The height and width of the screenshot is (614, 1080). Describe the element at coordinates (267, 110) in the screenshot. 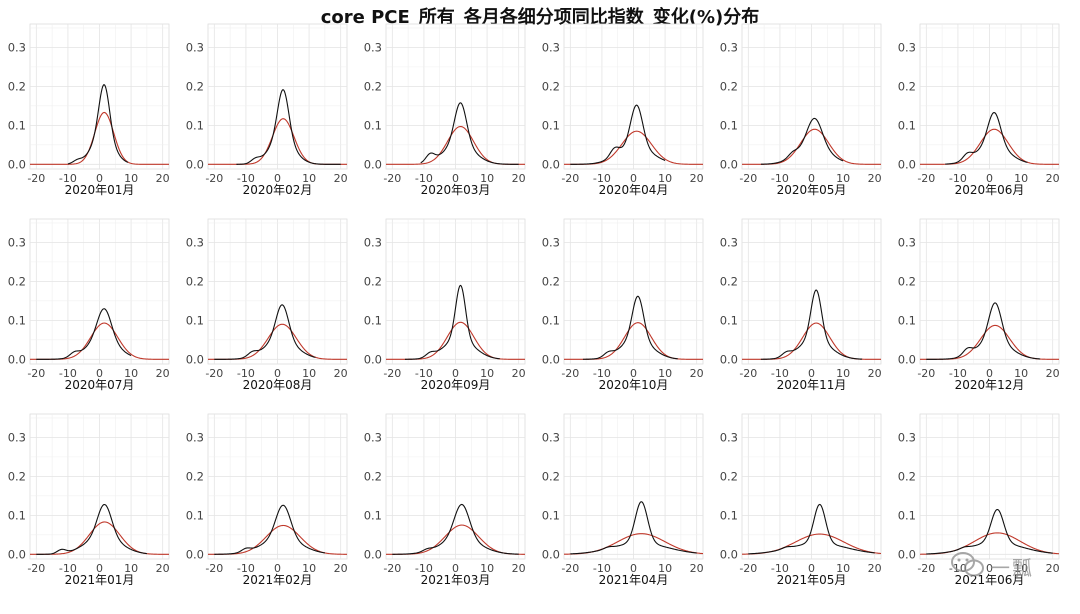

I see `panel-2: 0.0 0.1 0.2 0.3 -20 -10 0 10 20 2020年02月` at that location.